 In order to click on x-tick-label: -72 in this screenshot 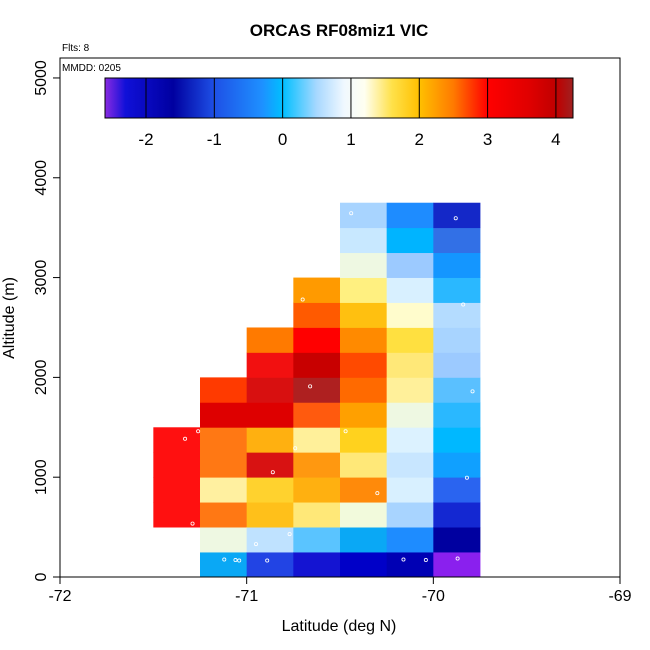, I will do `click(59, 596)`.